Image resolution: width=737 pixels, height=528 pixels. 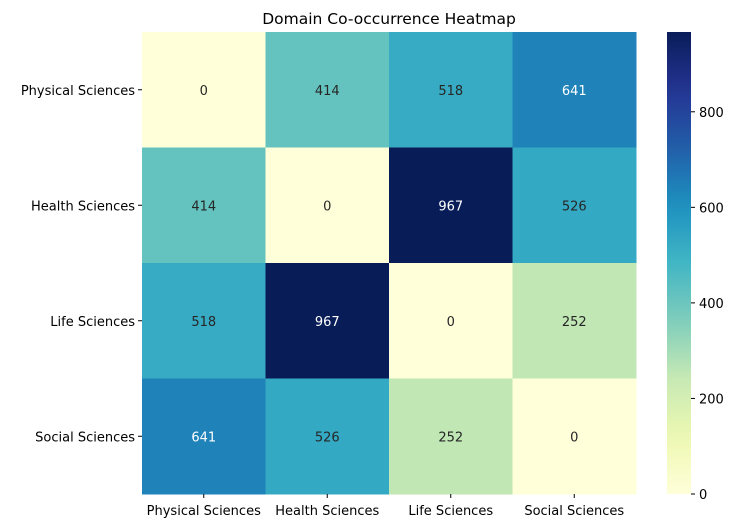 I want to click on colorbar-tick-label: 400, so click(x=711, y=304).